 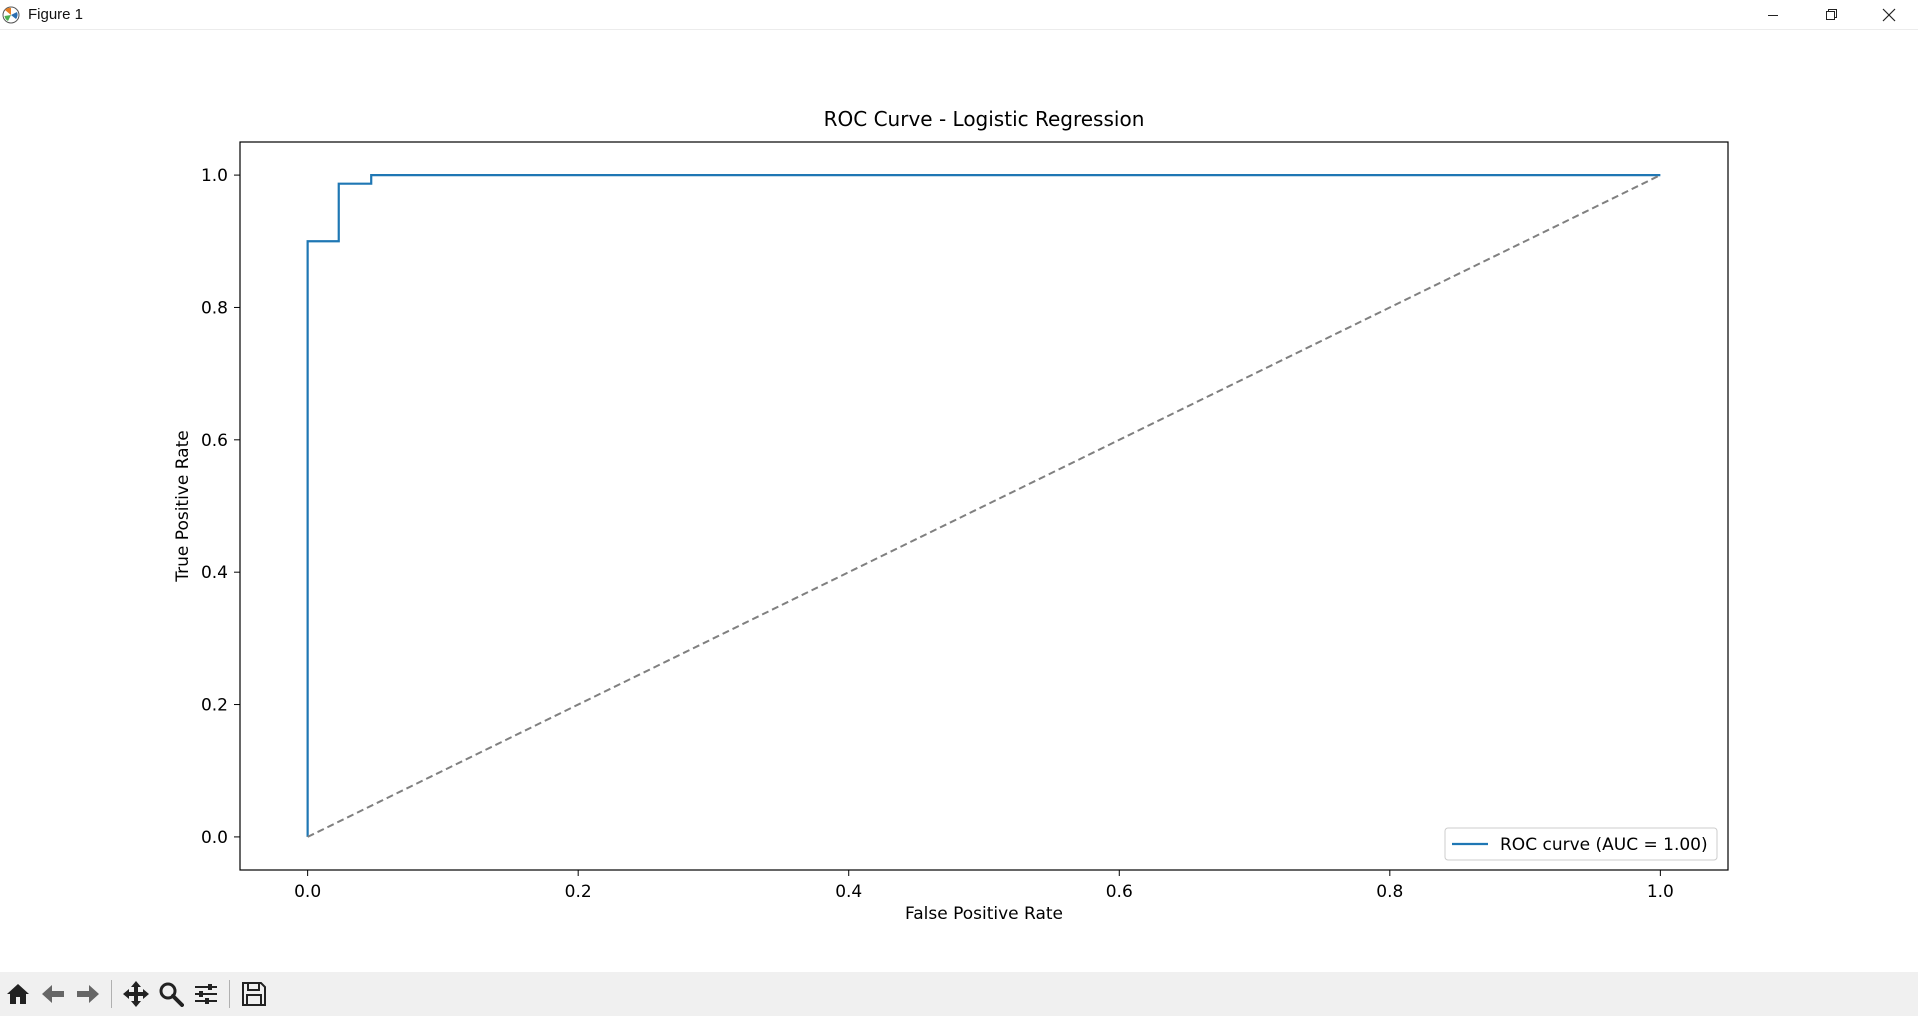 What do you see at coordinates (307, 892) in the screenshot?
I see `x-tick-label: 0.0` at bounding box center [307, 892].